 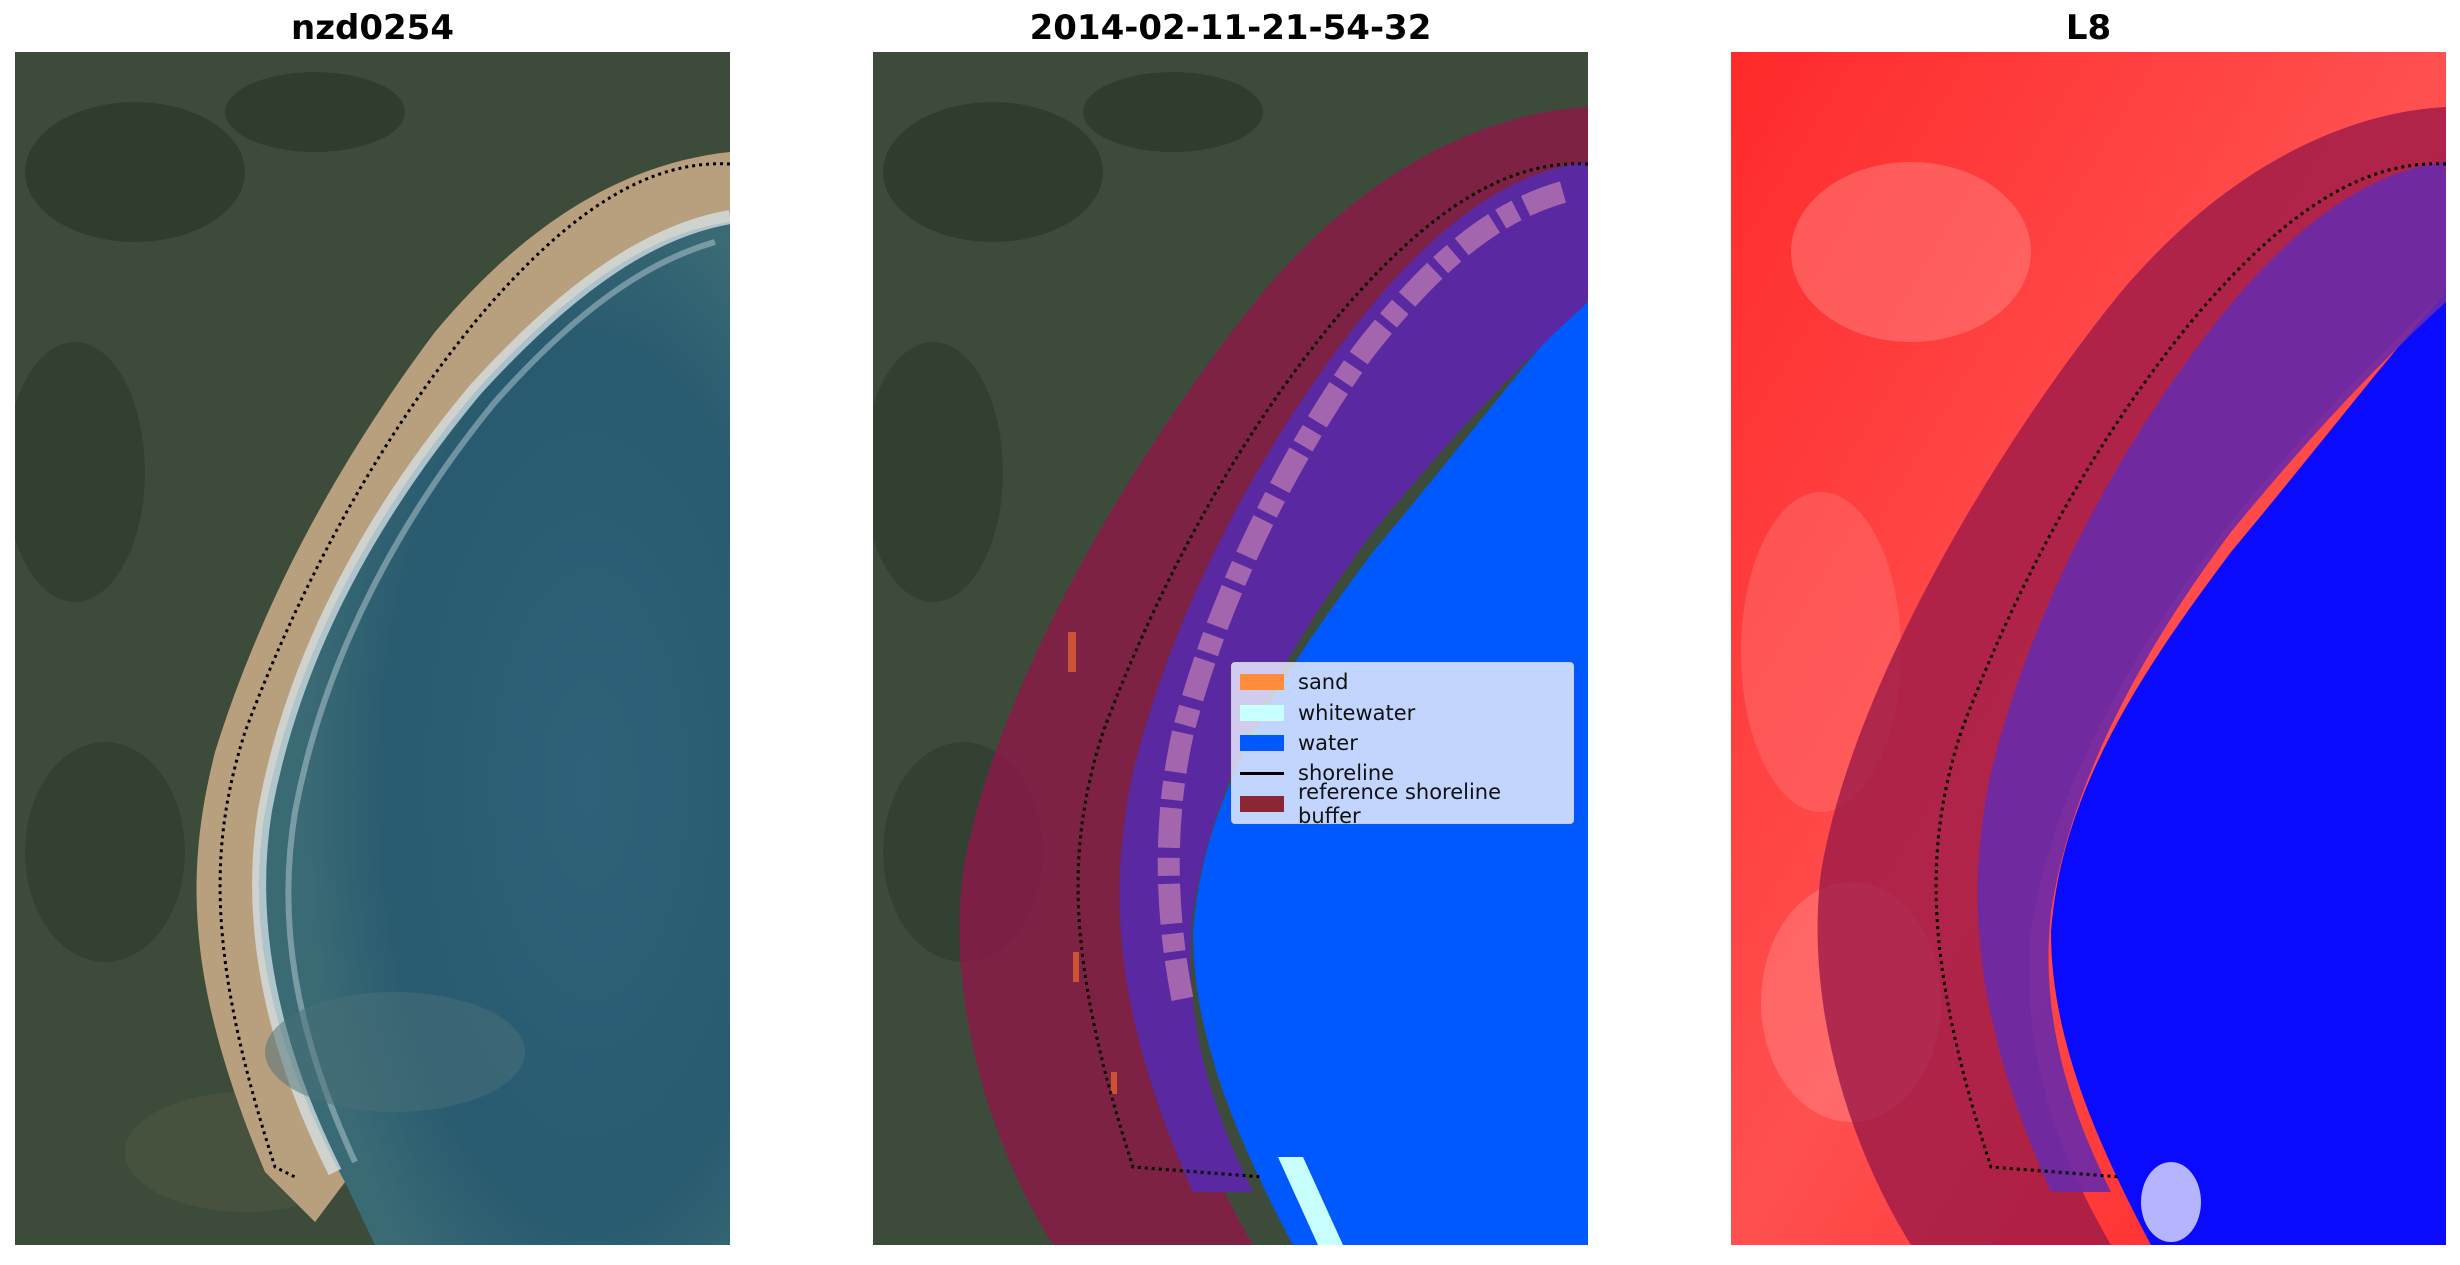 I want to click on panel-title-classified: 2014-02-11-21-54-32, so click(x=1230, y=28).